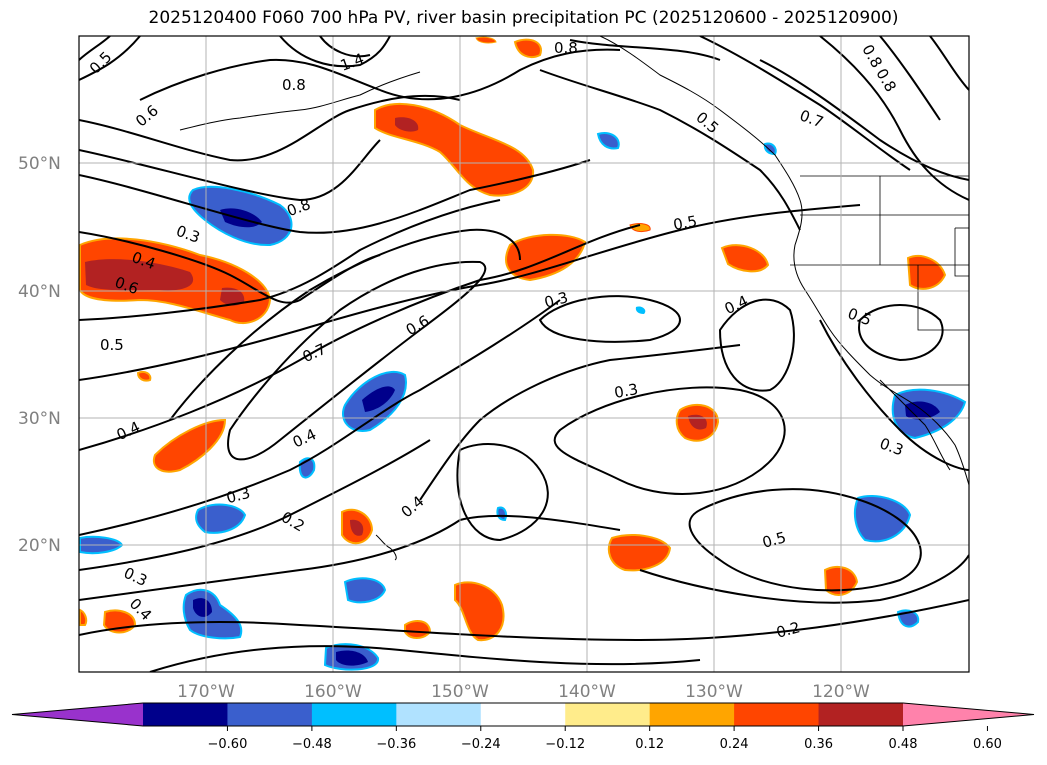 Image resolution: width=1047 pixels, height=765 pixels. I want to click on colorbar-tick-label: 0.24, so click(734, 744).